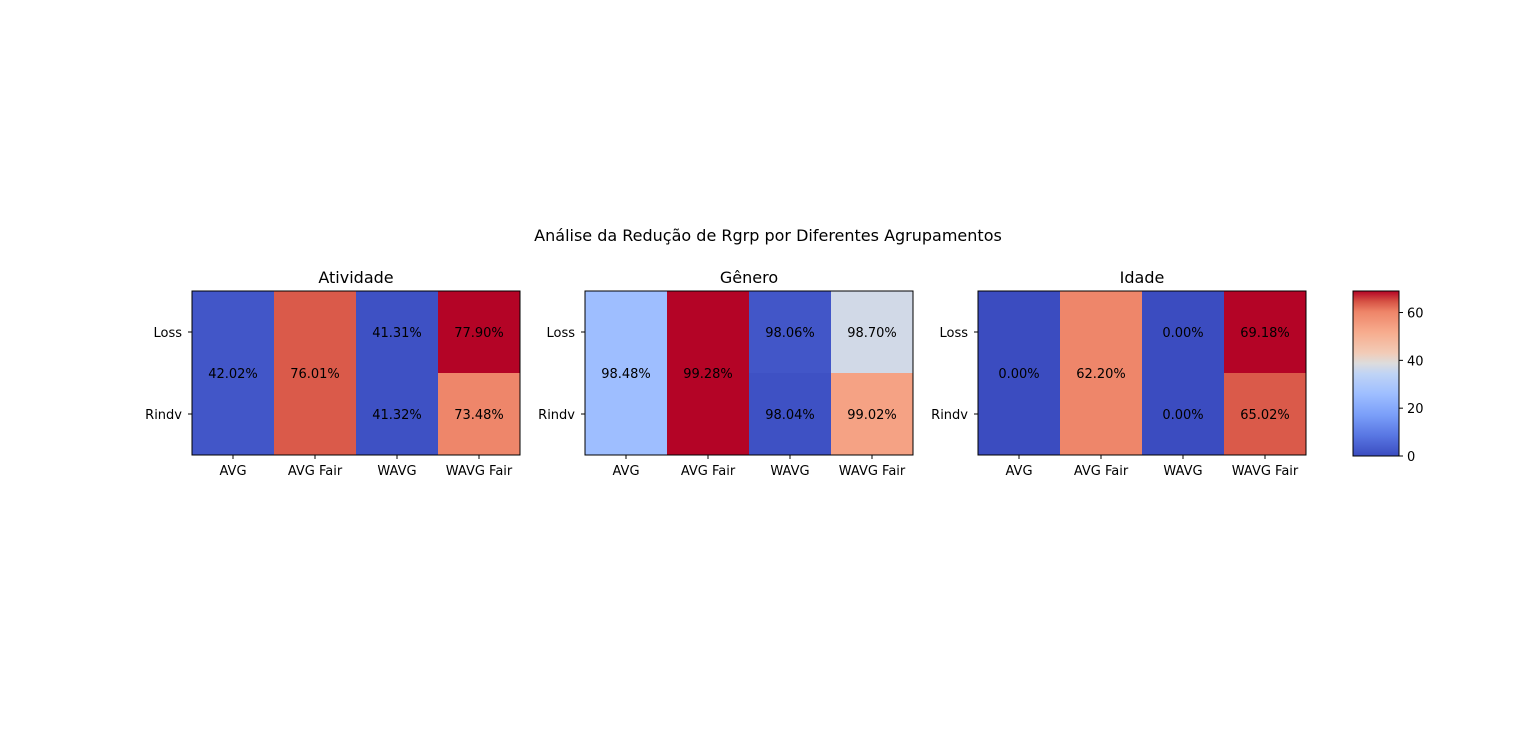 This screenshot has width=1536, height=754. I want to click on subplot-title: Gênero, so click(749, 277).